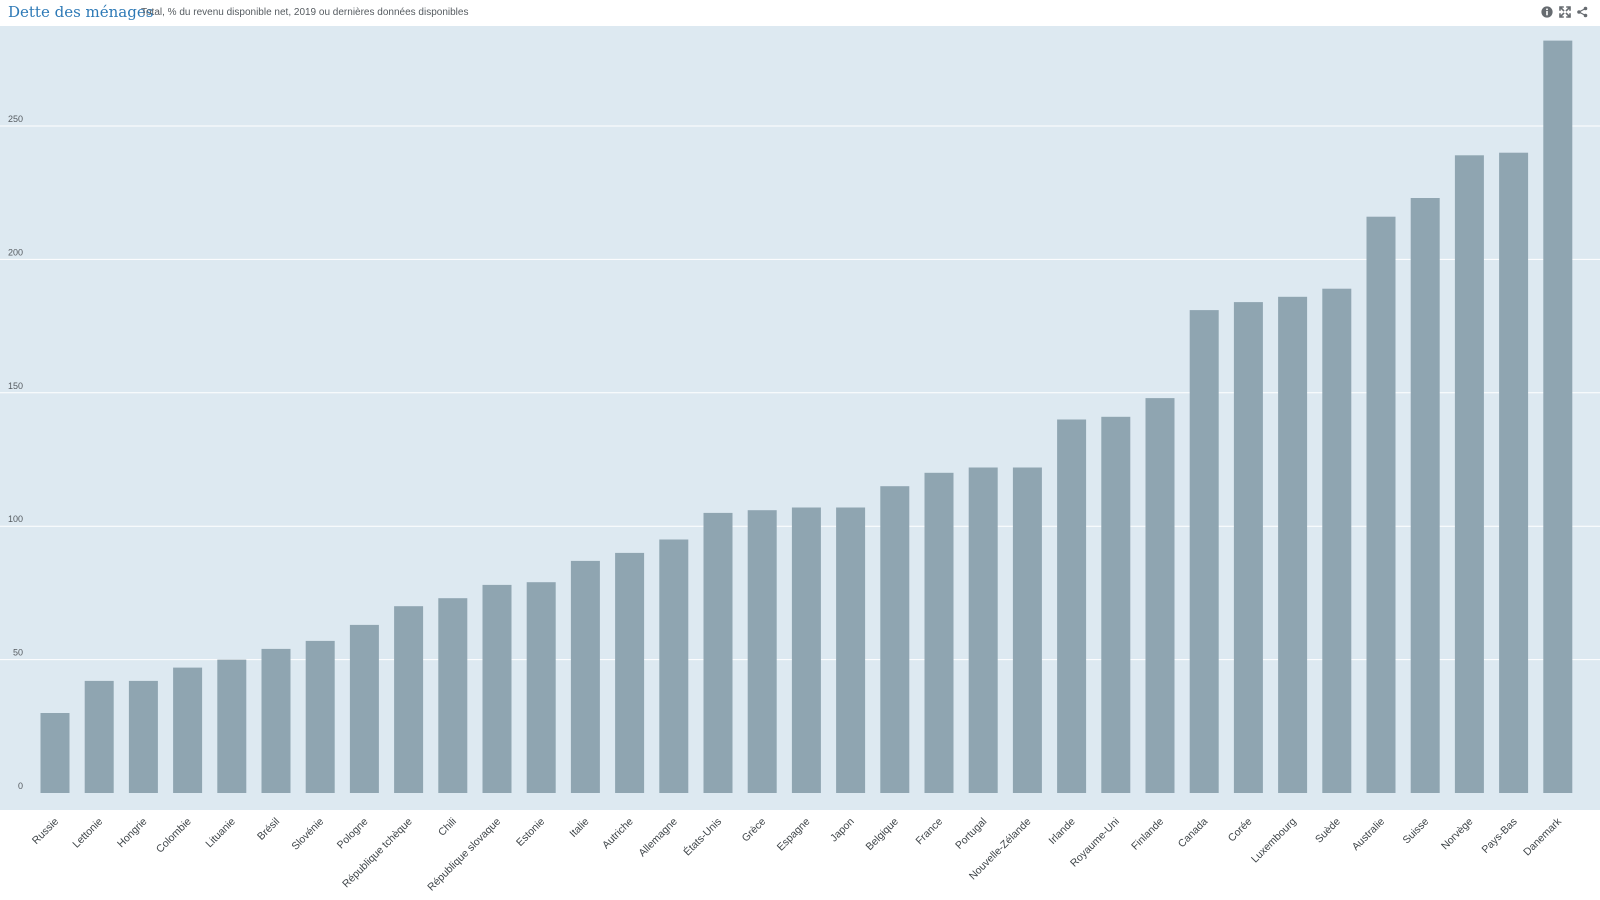 This screenshot has width=1600, height=900. Describe the element at coordinates (842, 830) in the screenshot. I see `x-category-label: Japon` at that location.